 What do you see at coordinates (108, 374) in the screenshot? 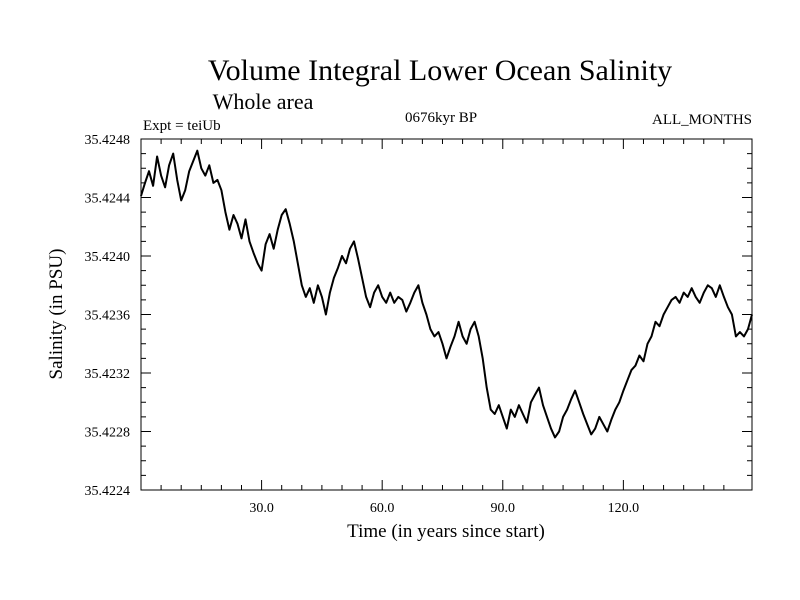
I see `y-tick-label: 35.4232` at bounding box center [108, 374].